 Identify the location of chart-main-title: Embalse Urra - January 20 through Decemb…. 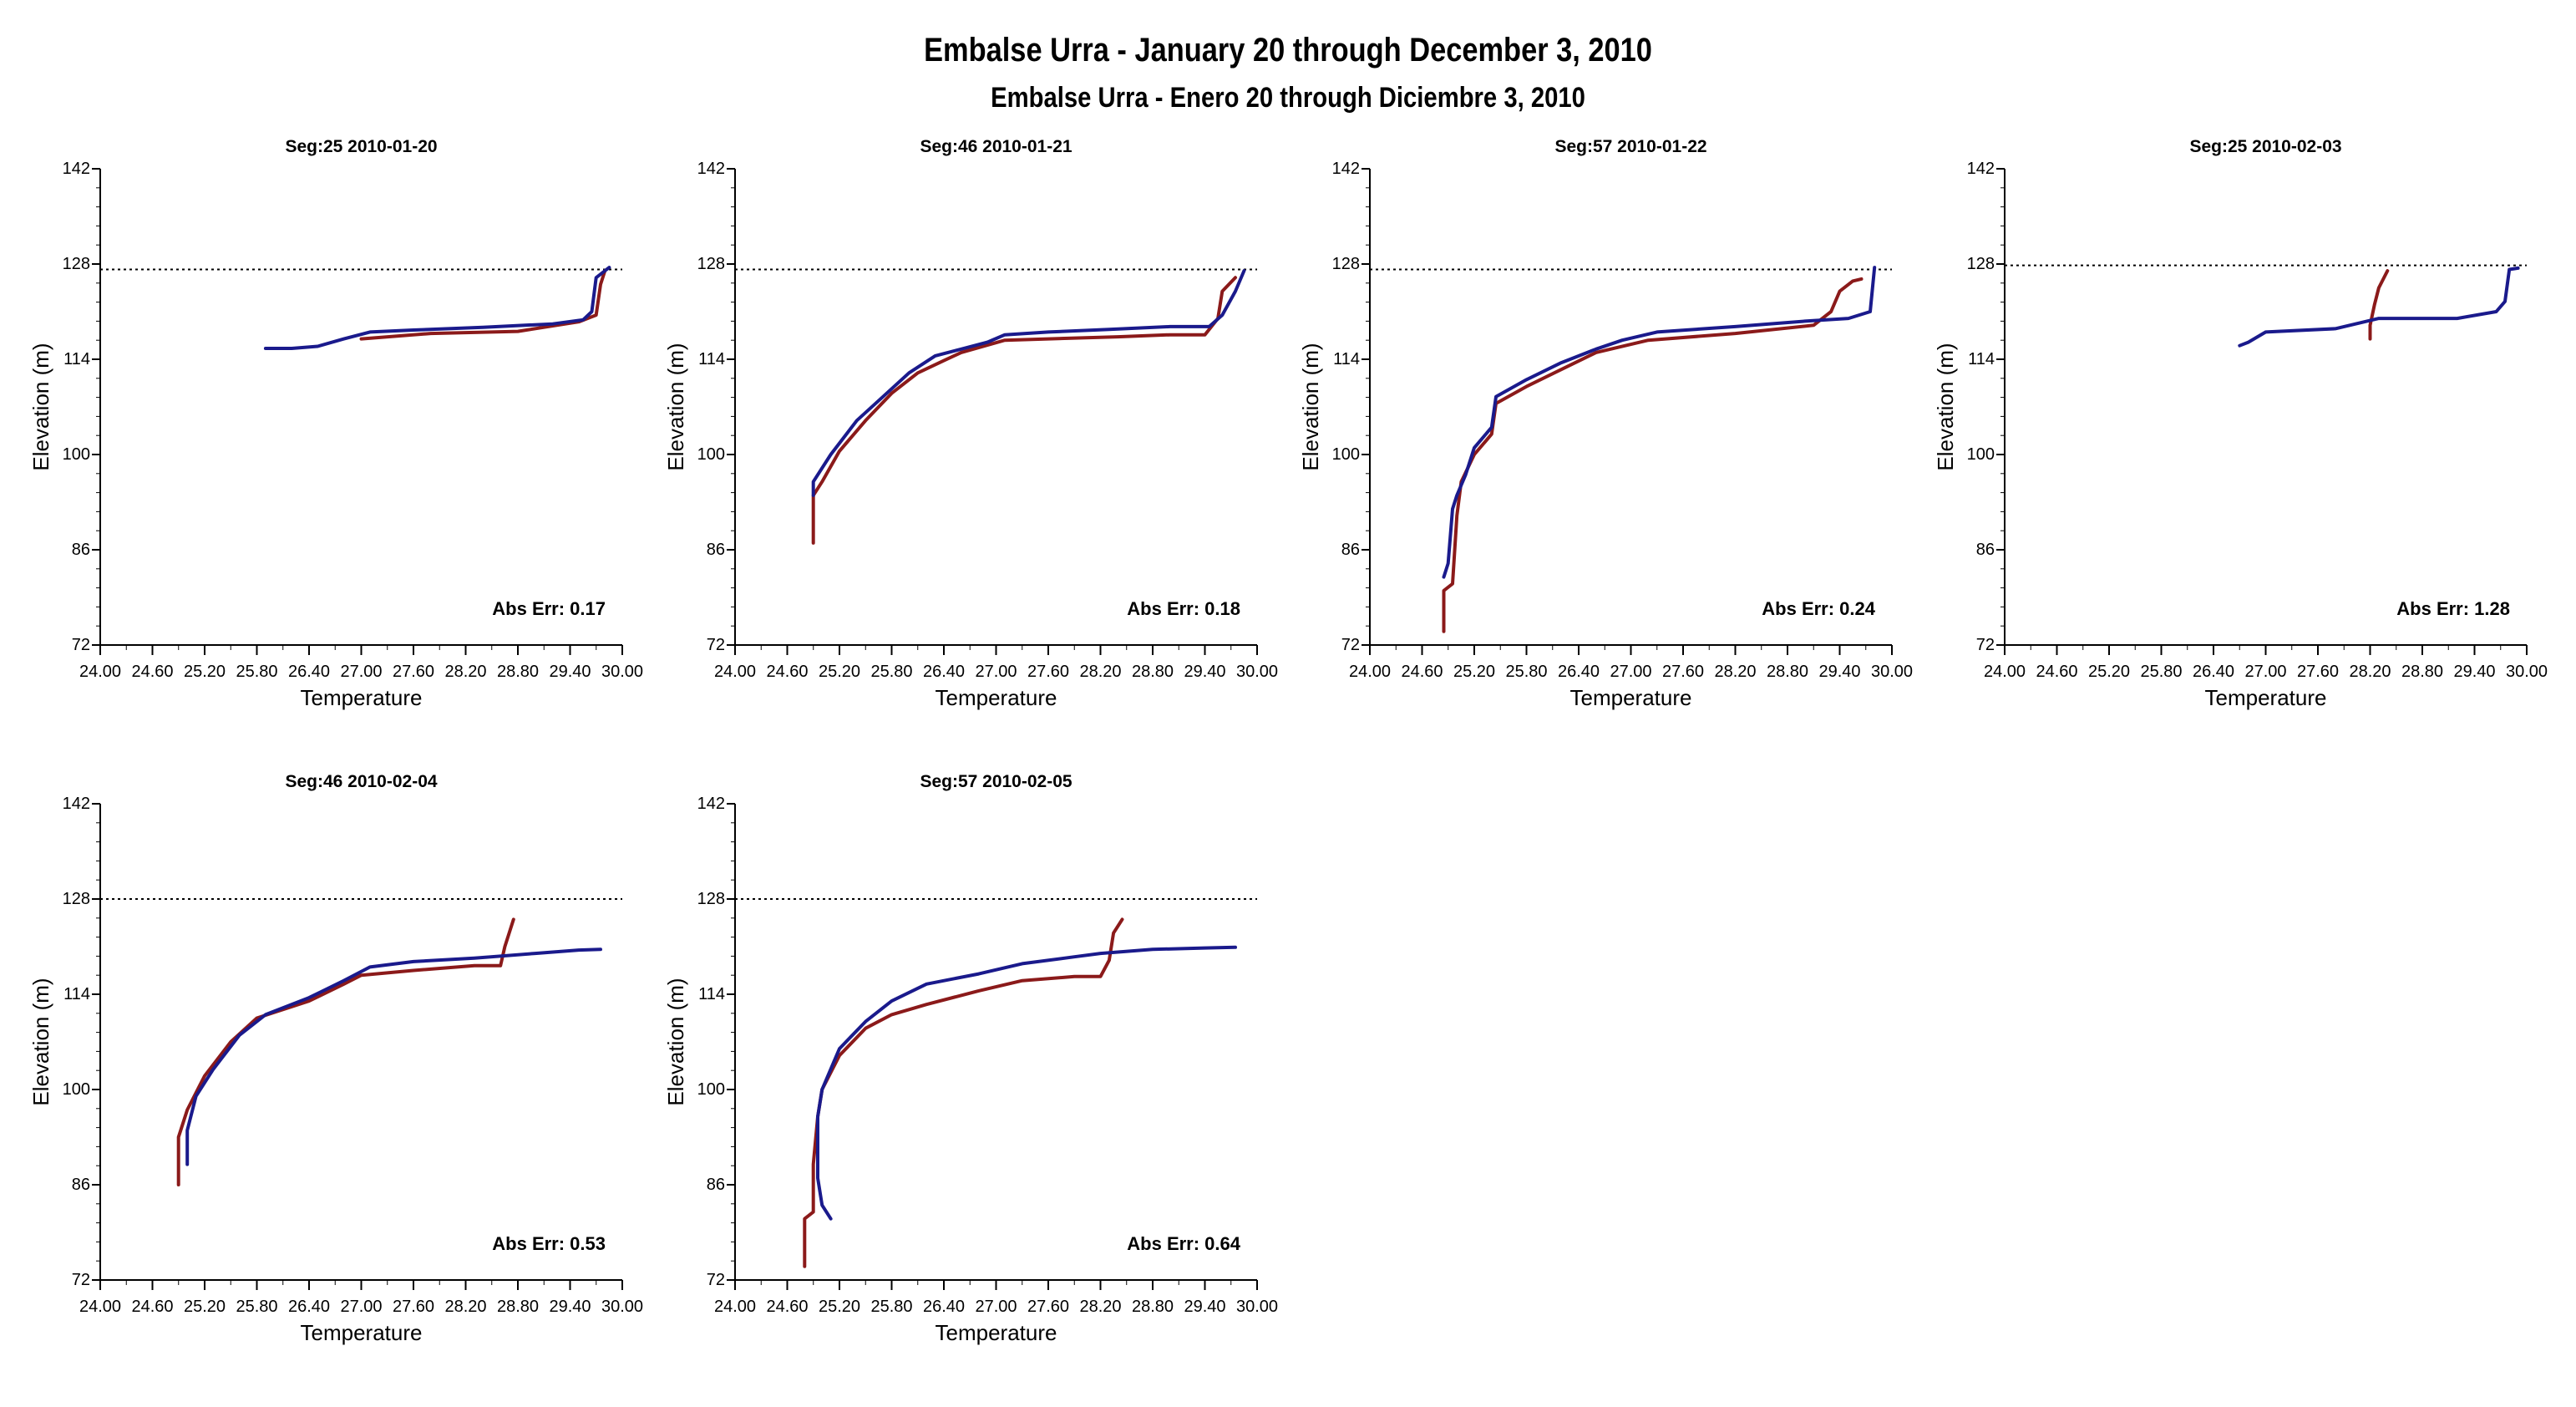
(1288, 50).